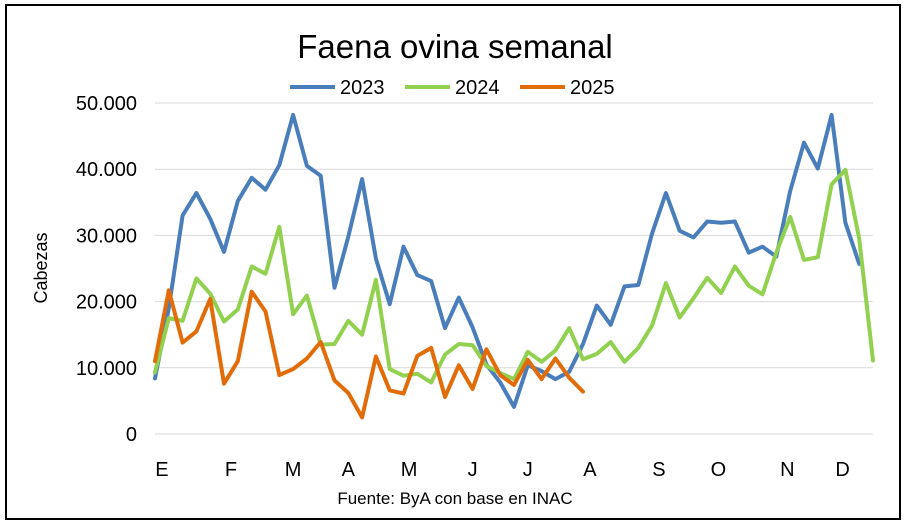 This screenshot has height=528, width=910. Describe the element at coordinates (41, 267) in the screenshot. I see `y-axis-label: Cabezas` at that location.